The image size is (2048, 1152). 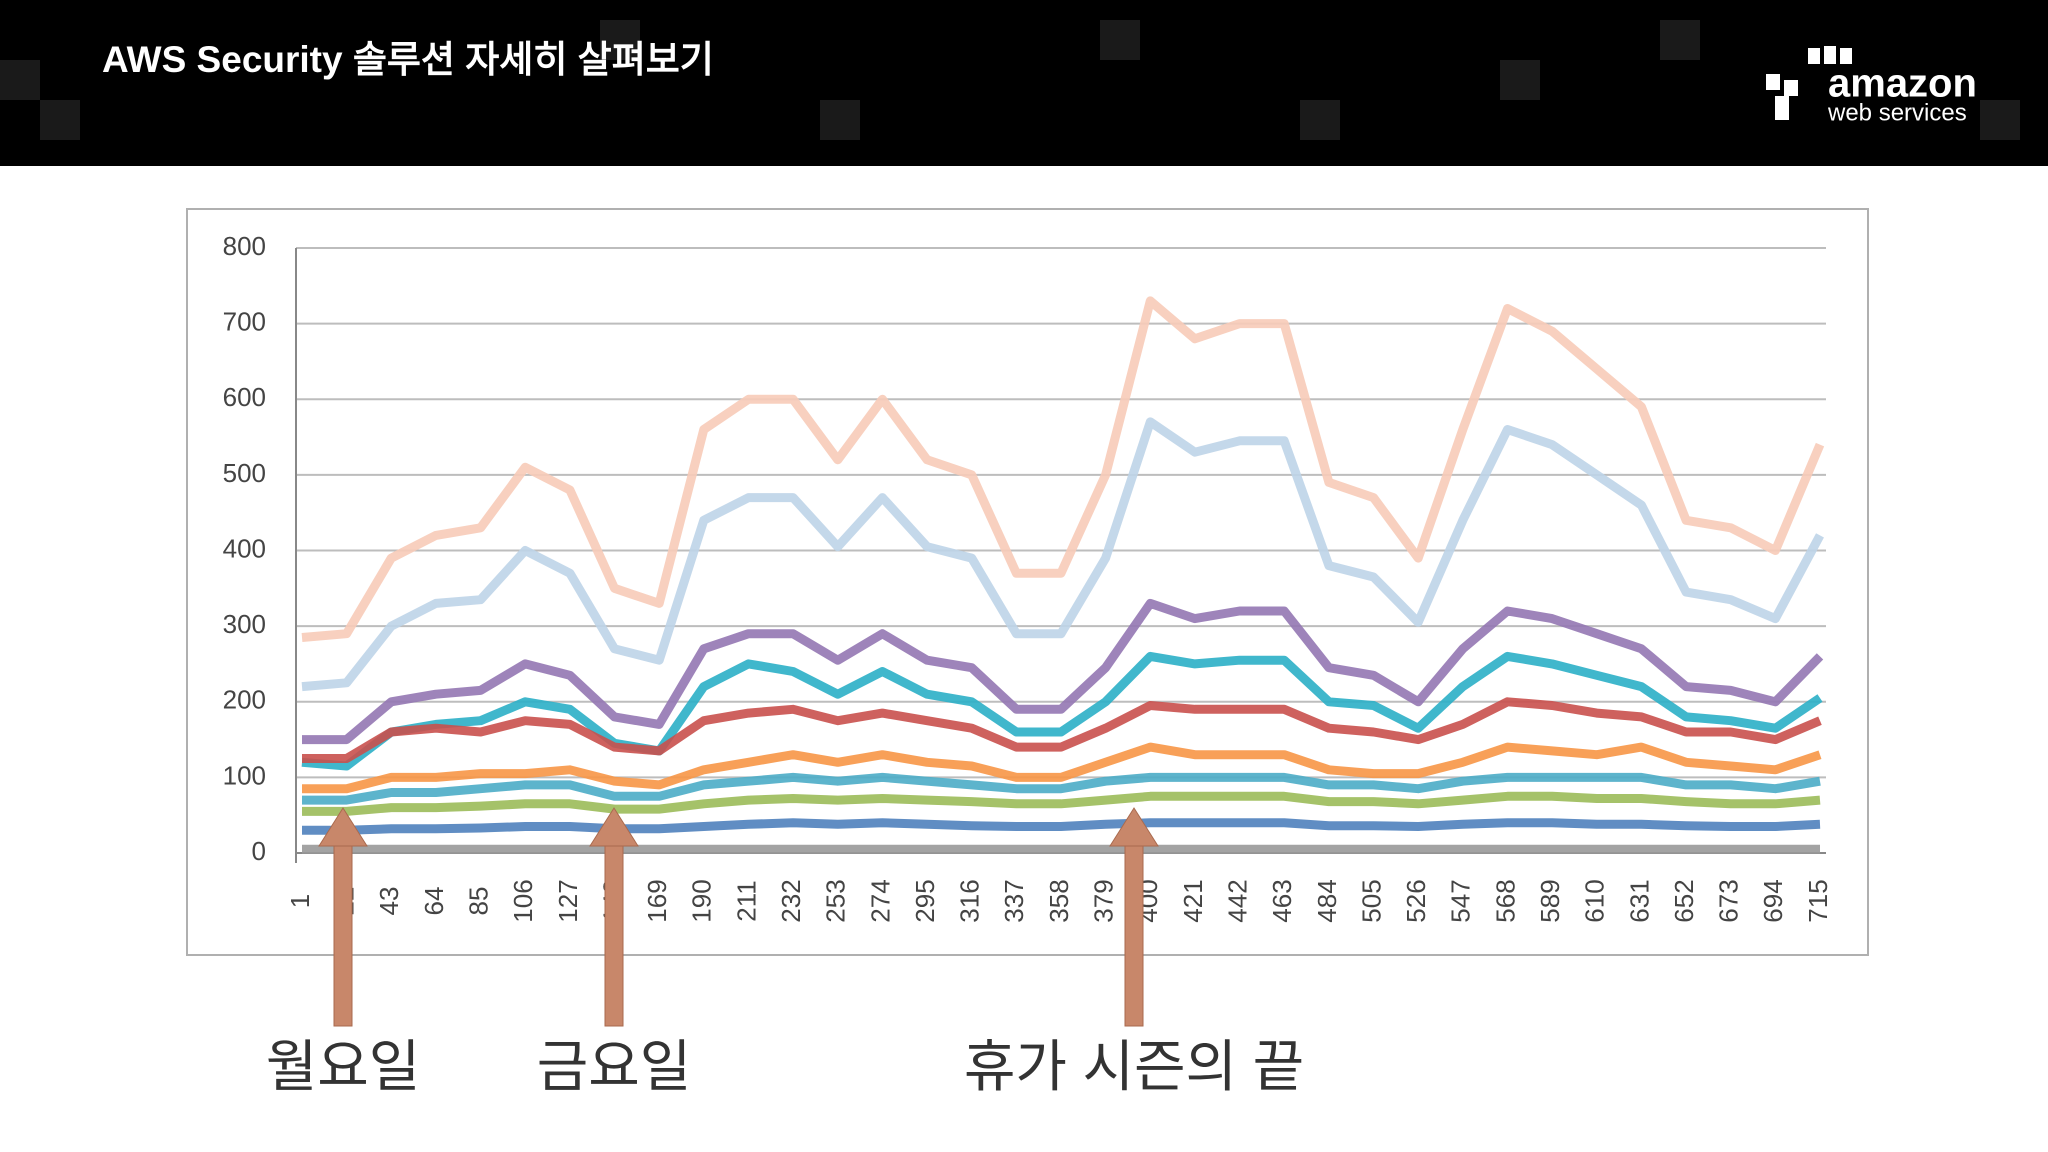 I want to click on x-tick-label: 610, so click(x=1595, y=900).